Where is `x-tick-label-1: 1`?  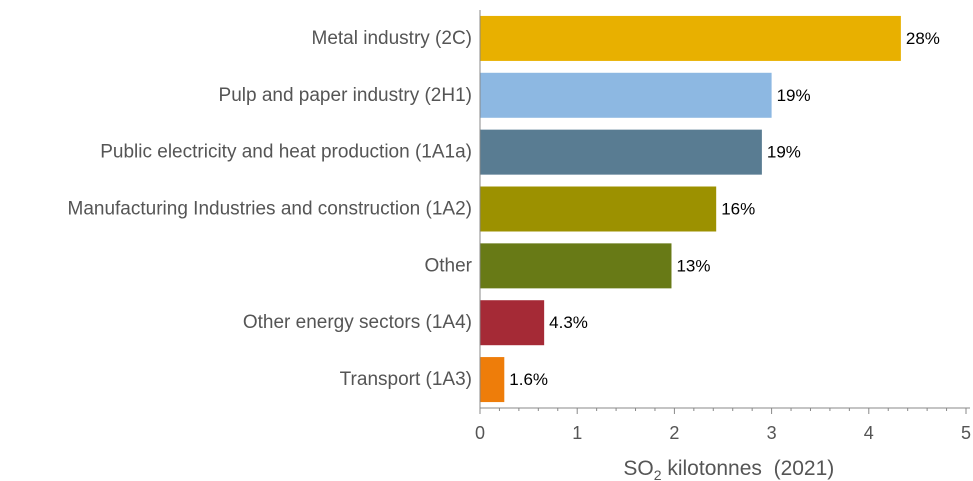 x-tick-label-1: 1 is located at coordinates (577, 433).